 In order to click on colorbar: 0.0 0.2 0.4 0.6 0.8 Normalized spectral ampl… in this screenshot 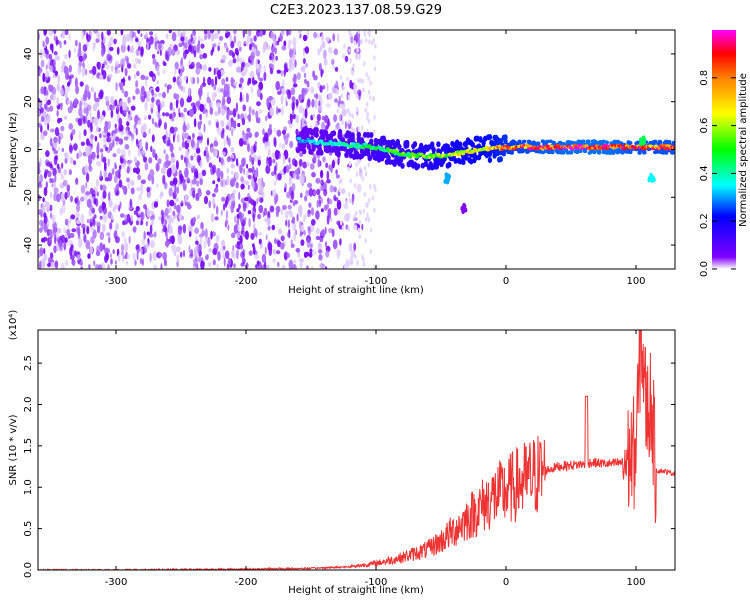, I will do `click(724, 153)`.